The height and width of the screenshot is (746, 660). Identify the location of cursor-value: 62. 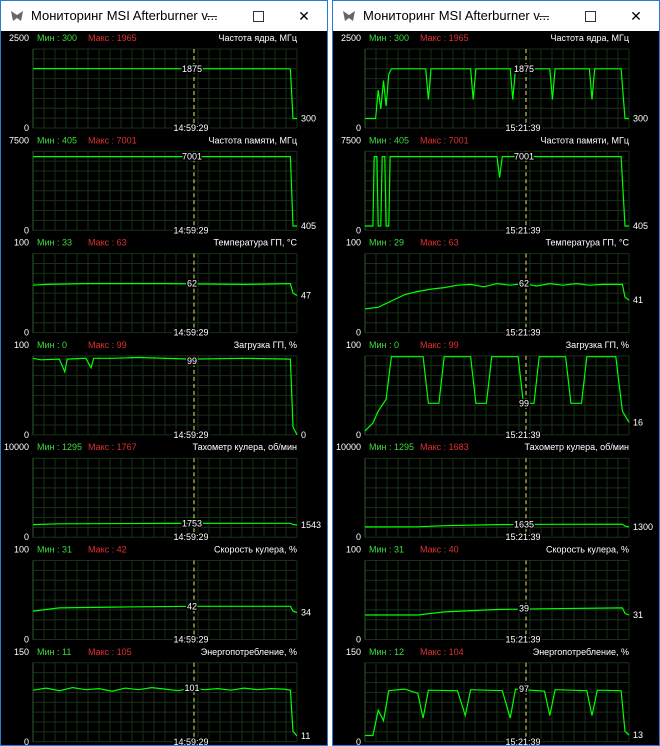
(524, 284).